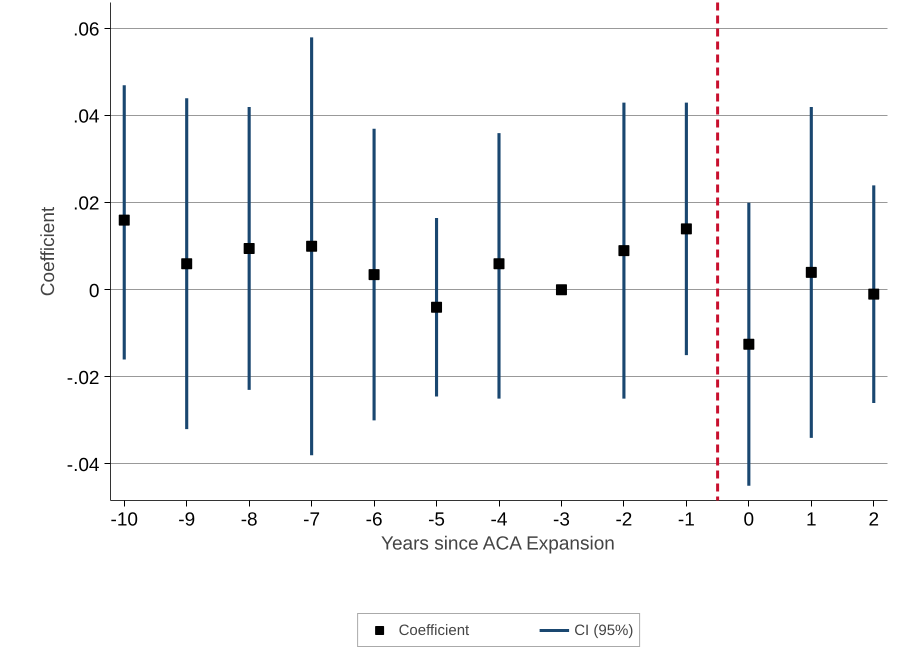  I want to click on y-tick-label: 0, so click(94, 291).